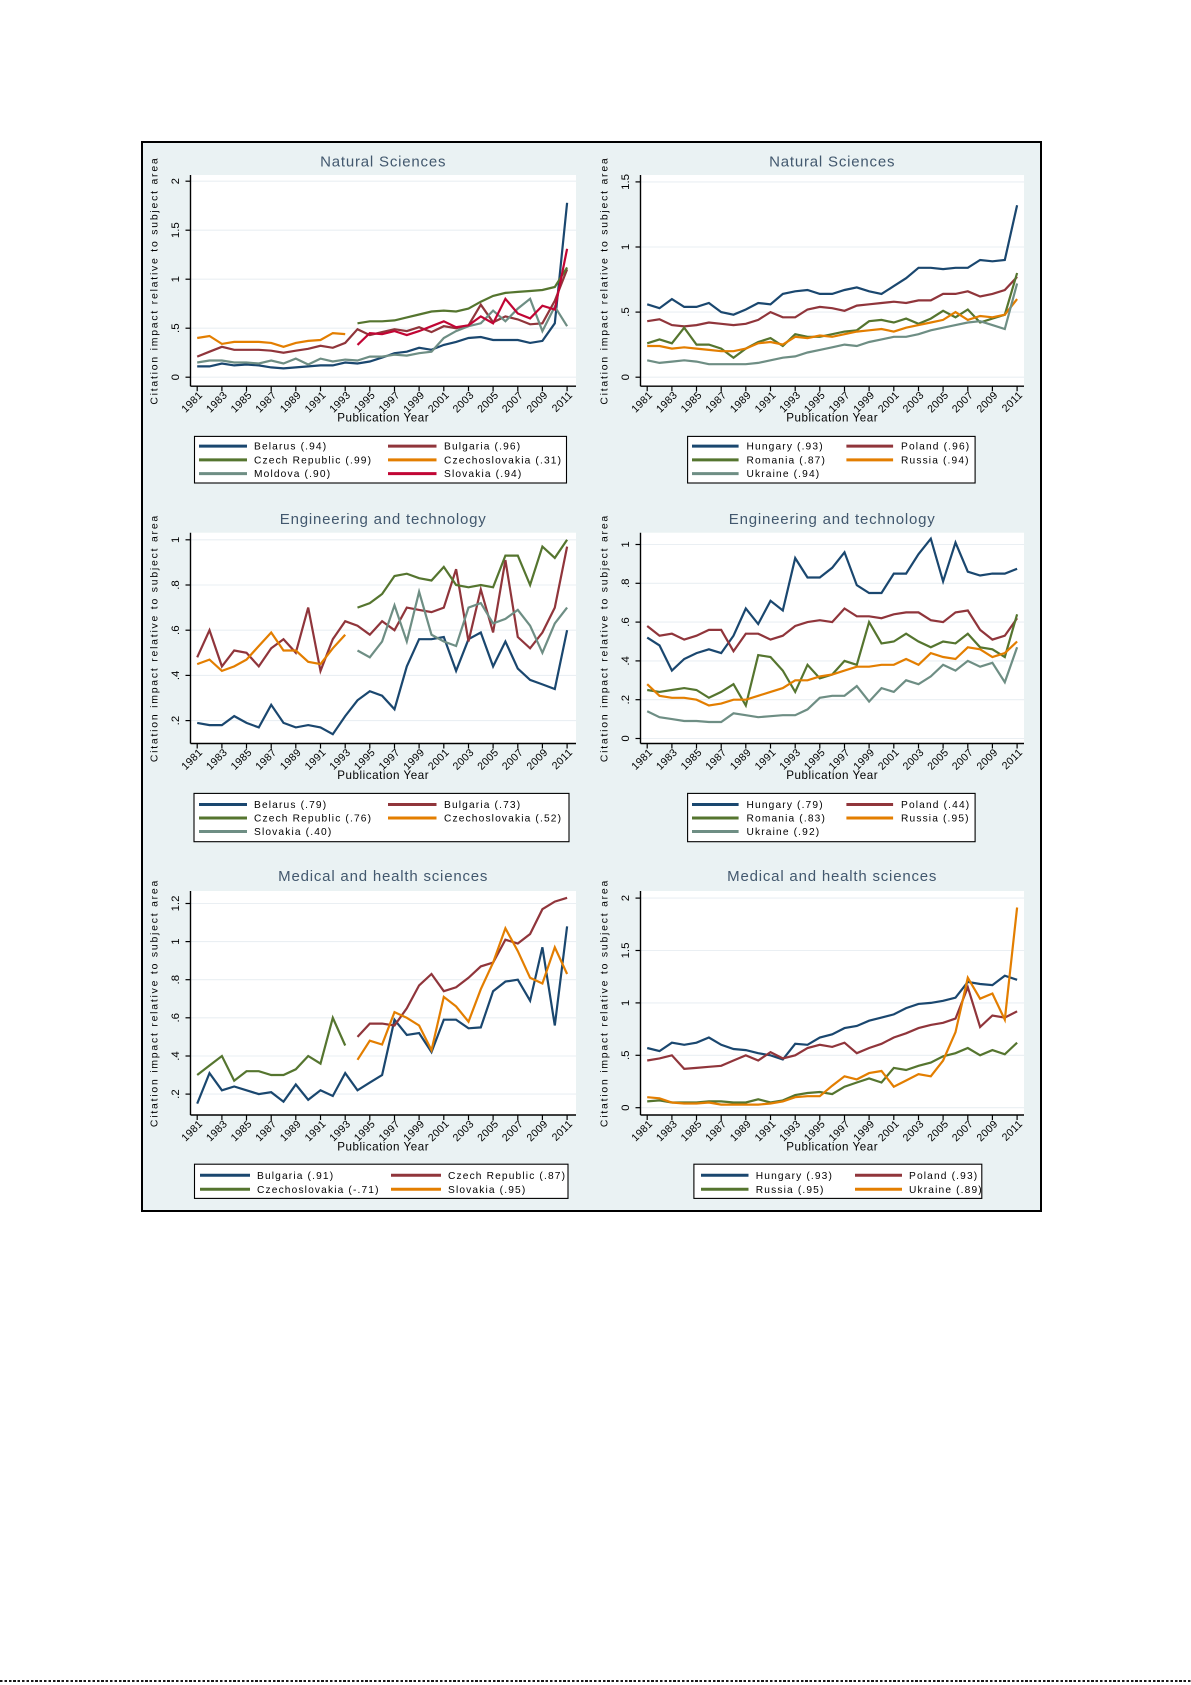 The height and width of the screenshot is (1685, 1191). Describe the element at coordinates (482, 805) in the screenshot. I see `svg-text: Bulgaria (.73)` at that location.